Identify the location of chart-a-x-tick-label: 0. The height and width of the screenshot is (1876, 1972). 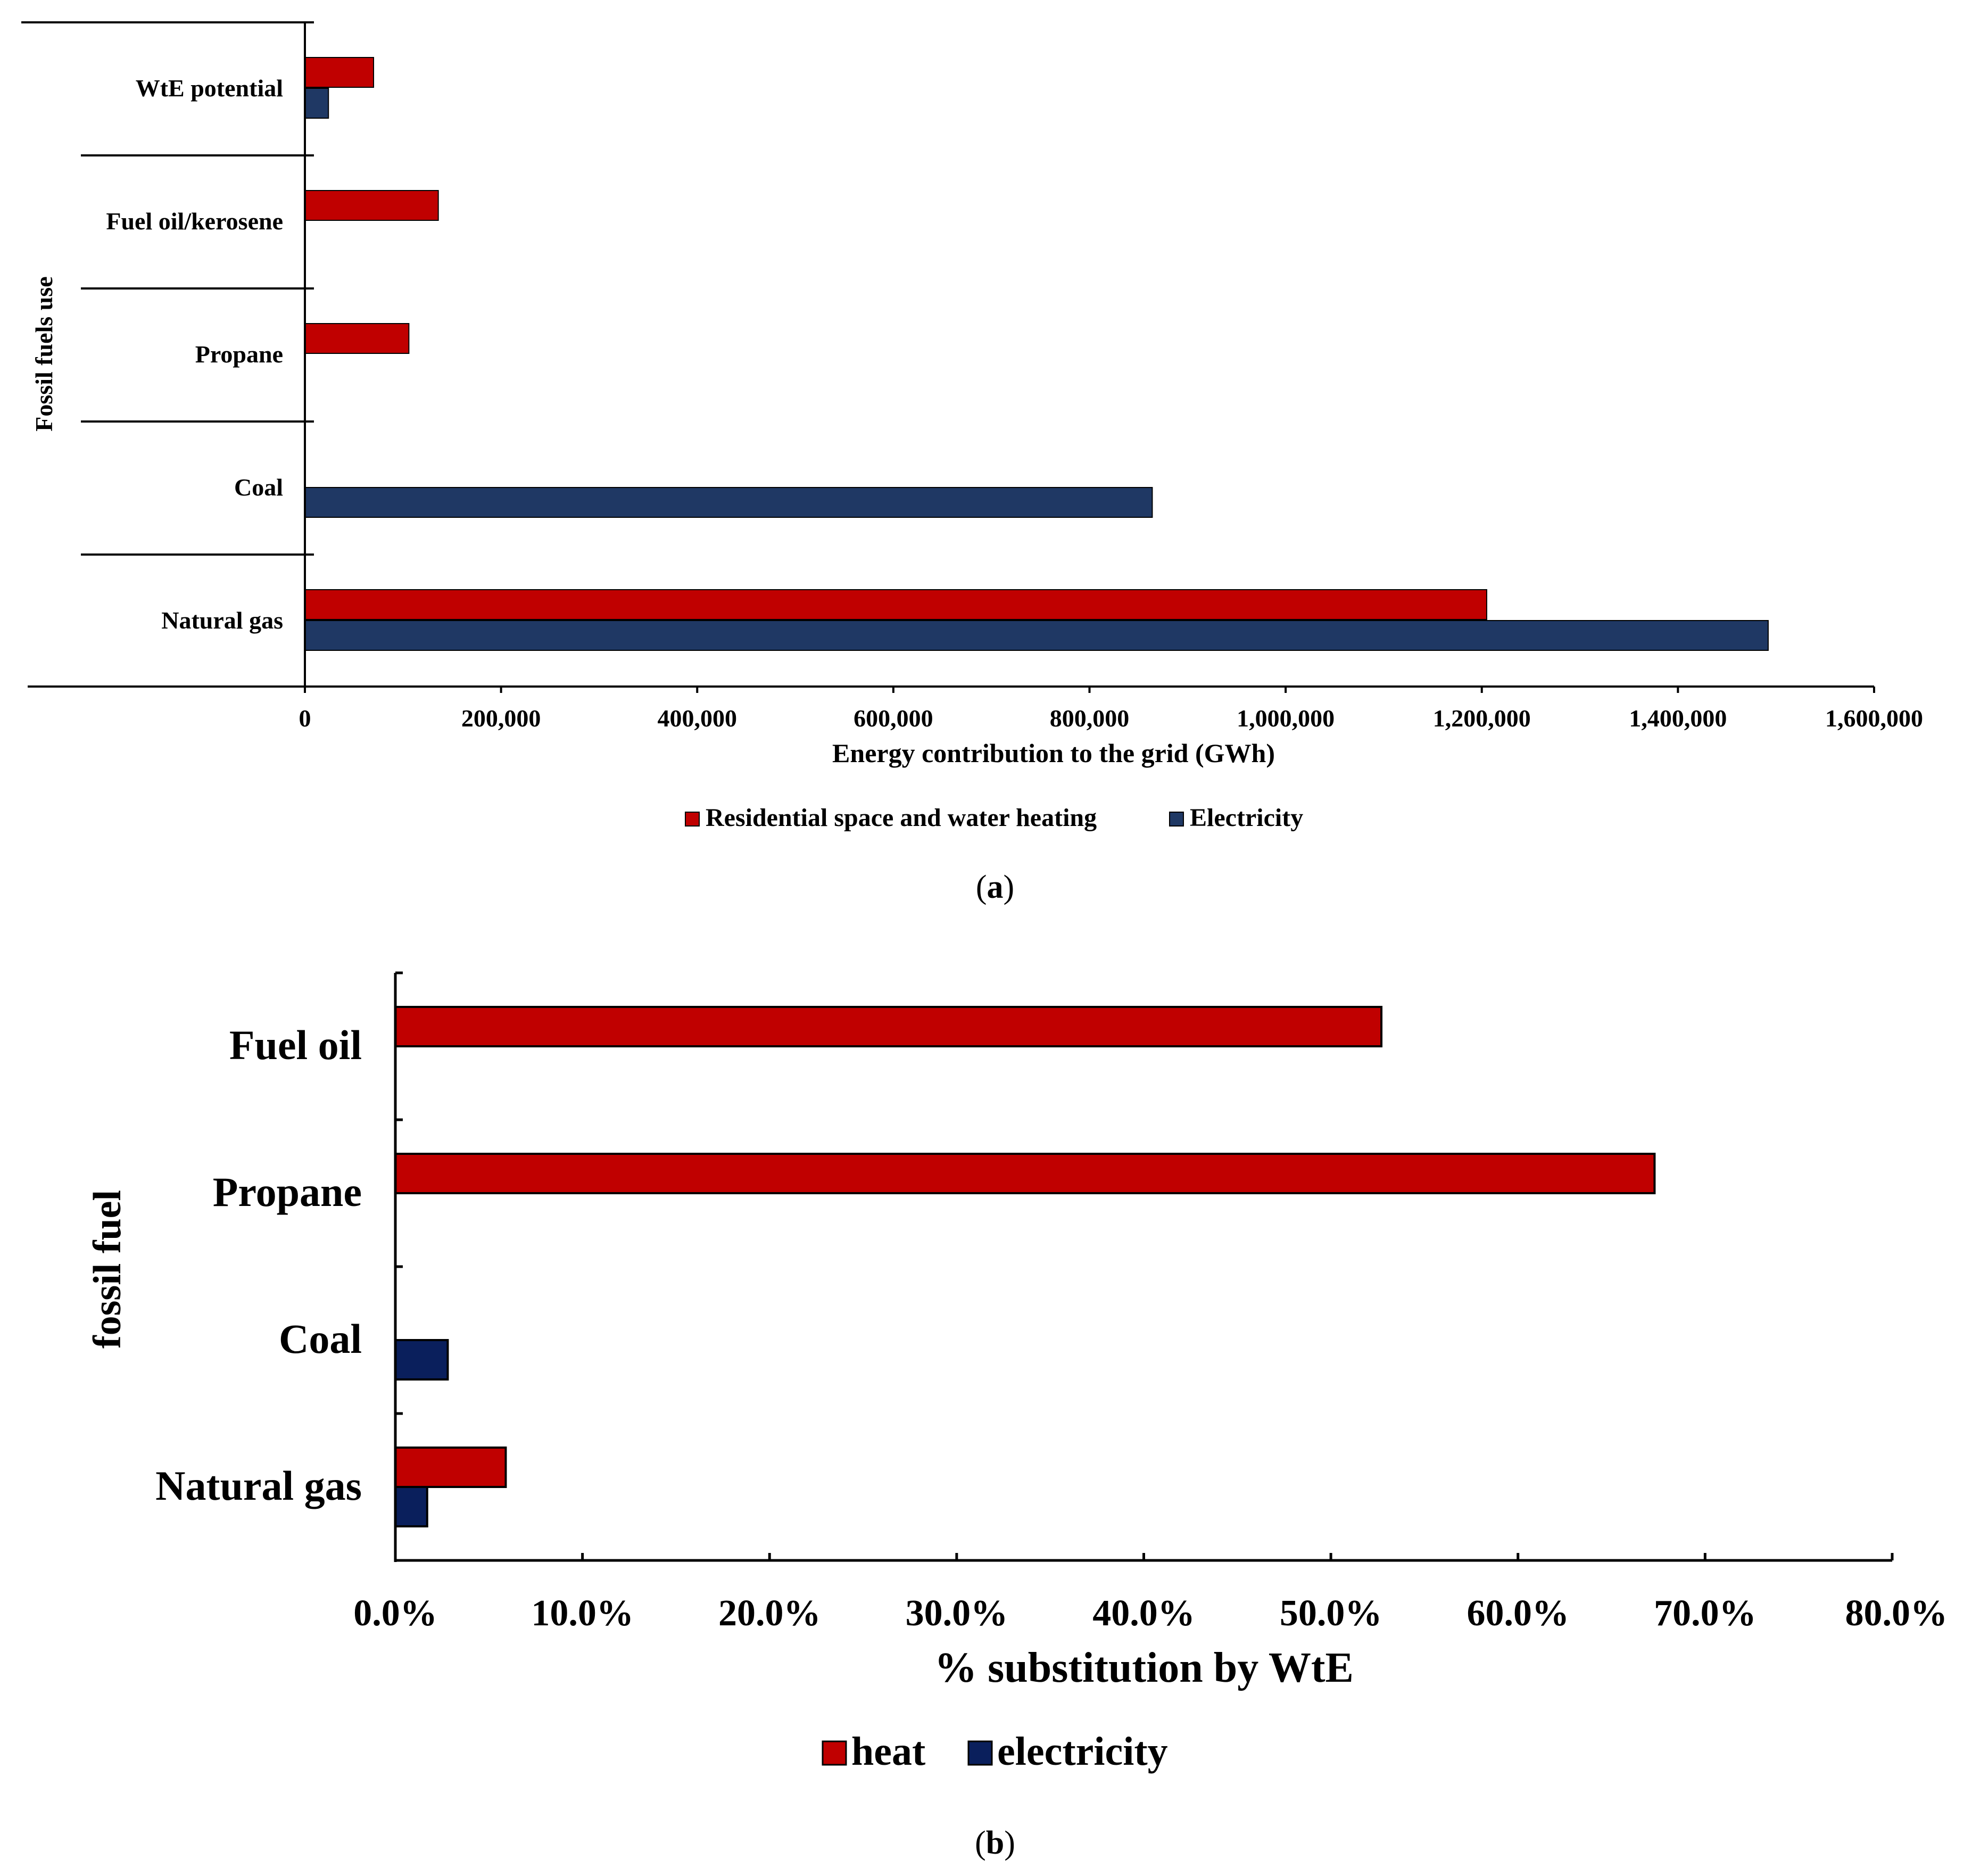
(305, 718).